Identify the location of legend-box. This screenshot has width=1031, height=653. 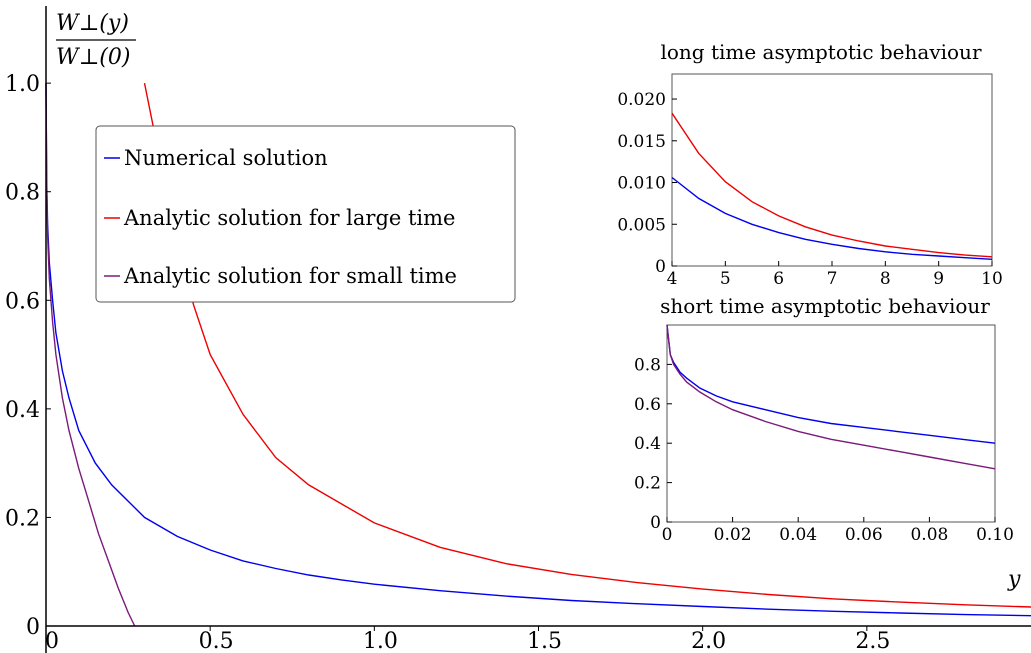
(305, 214).